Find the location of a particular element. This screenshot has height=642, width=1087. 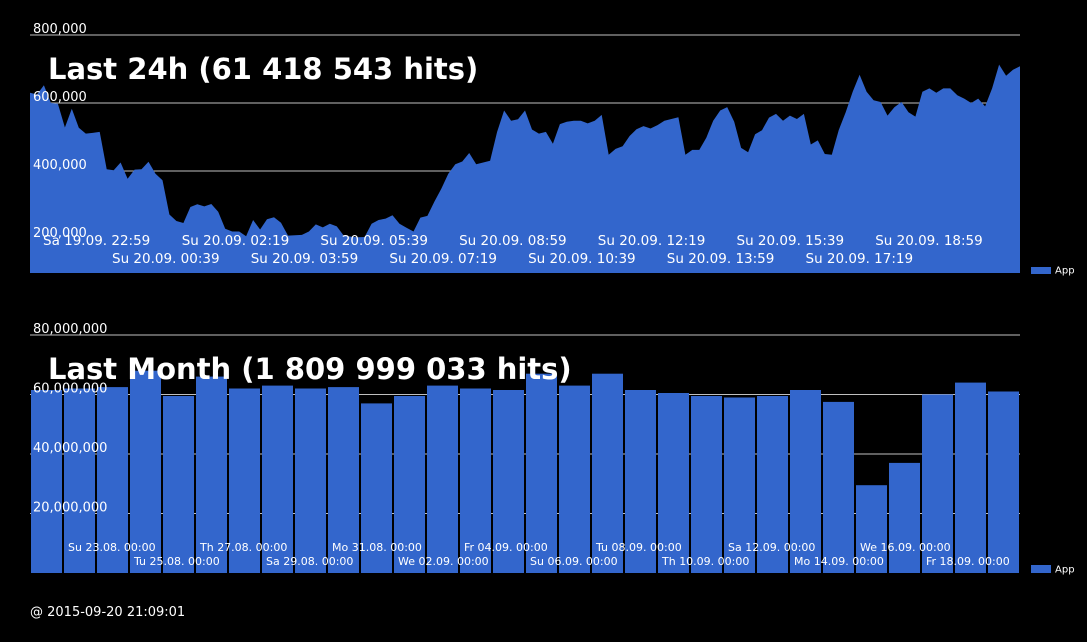

x-tick-label: Su 20.09. 18:59 is located at coordinates (929, 241).